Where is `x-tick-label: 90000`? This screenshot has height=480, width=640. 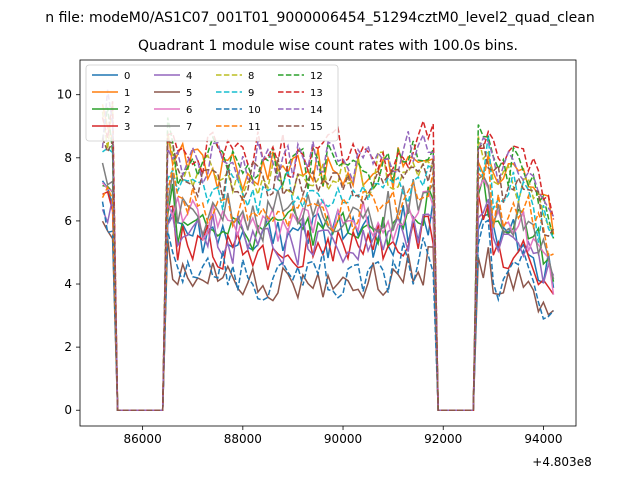 x-tick-label: 90000 is located at coordinates (343, 439).